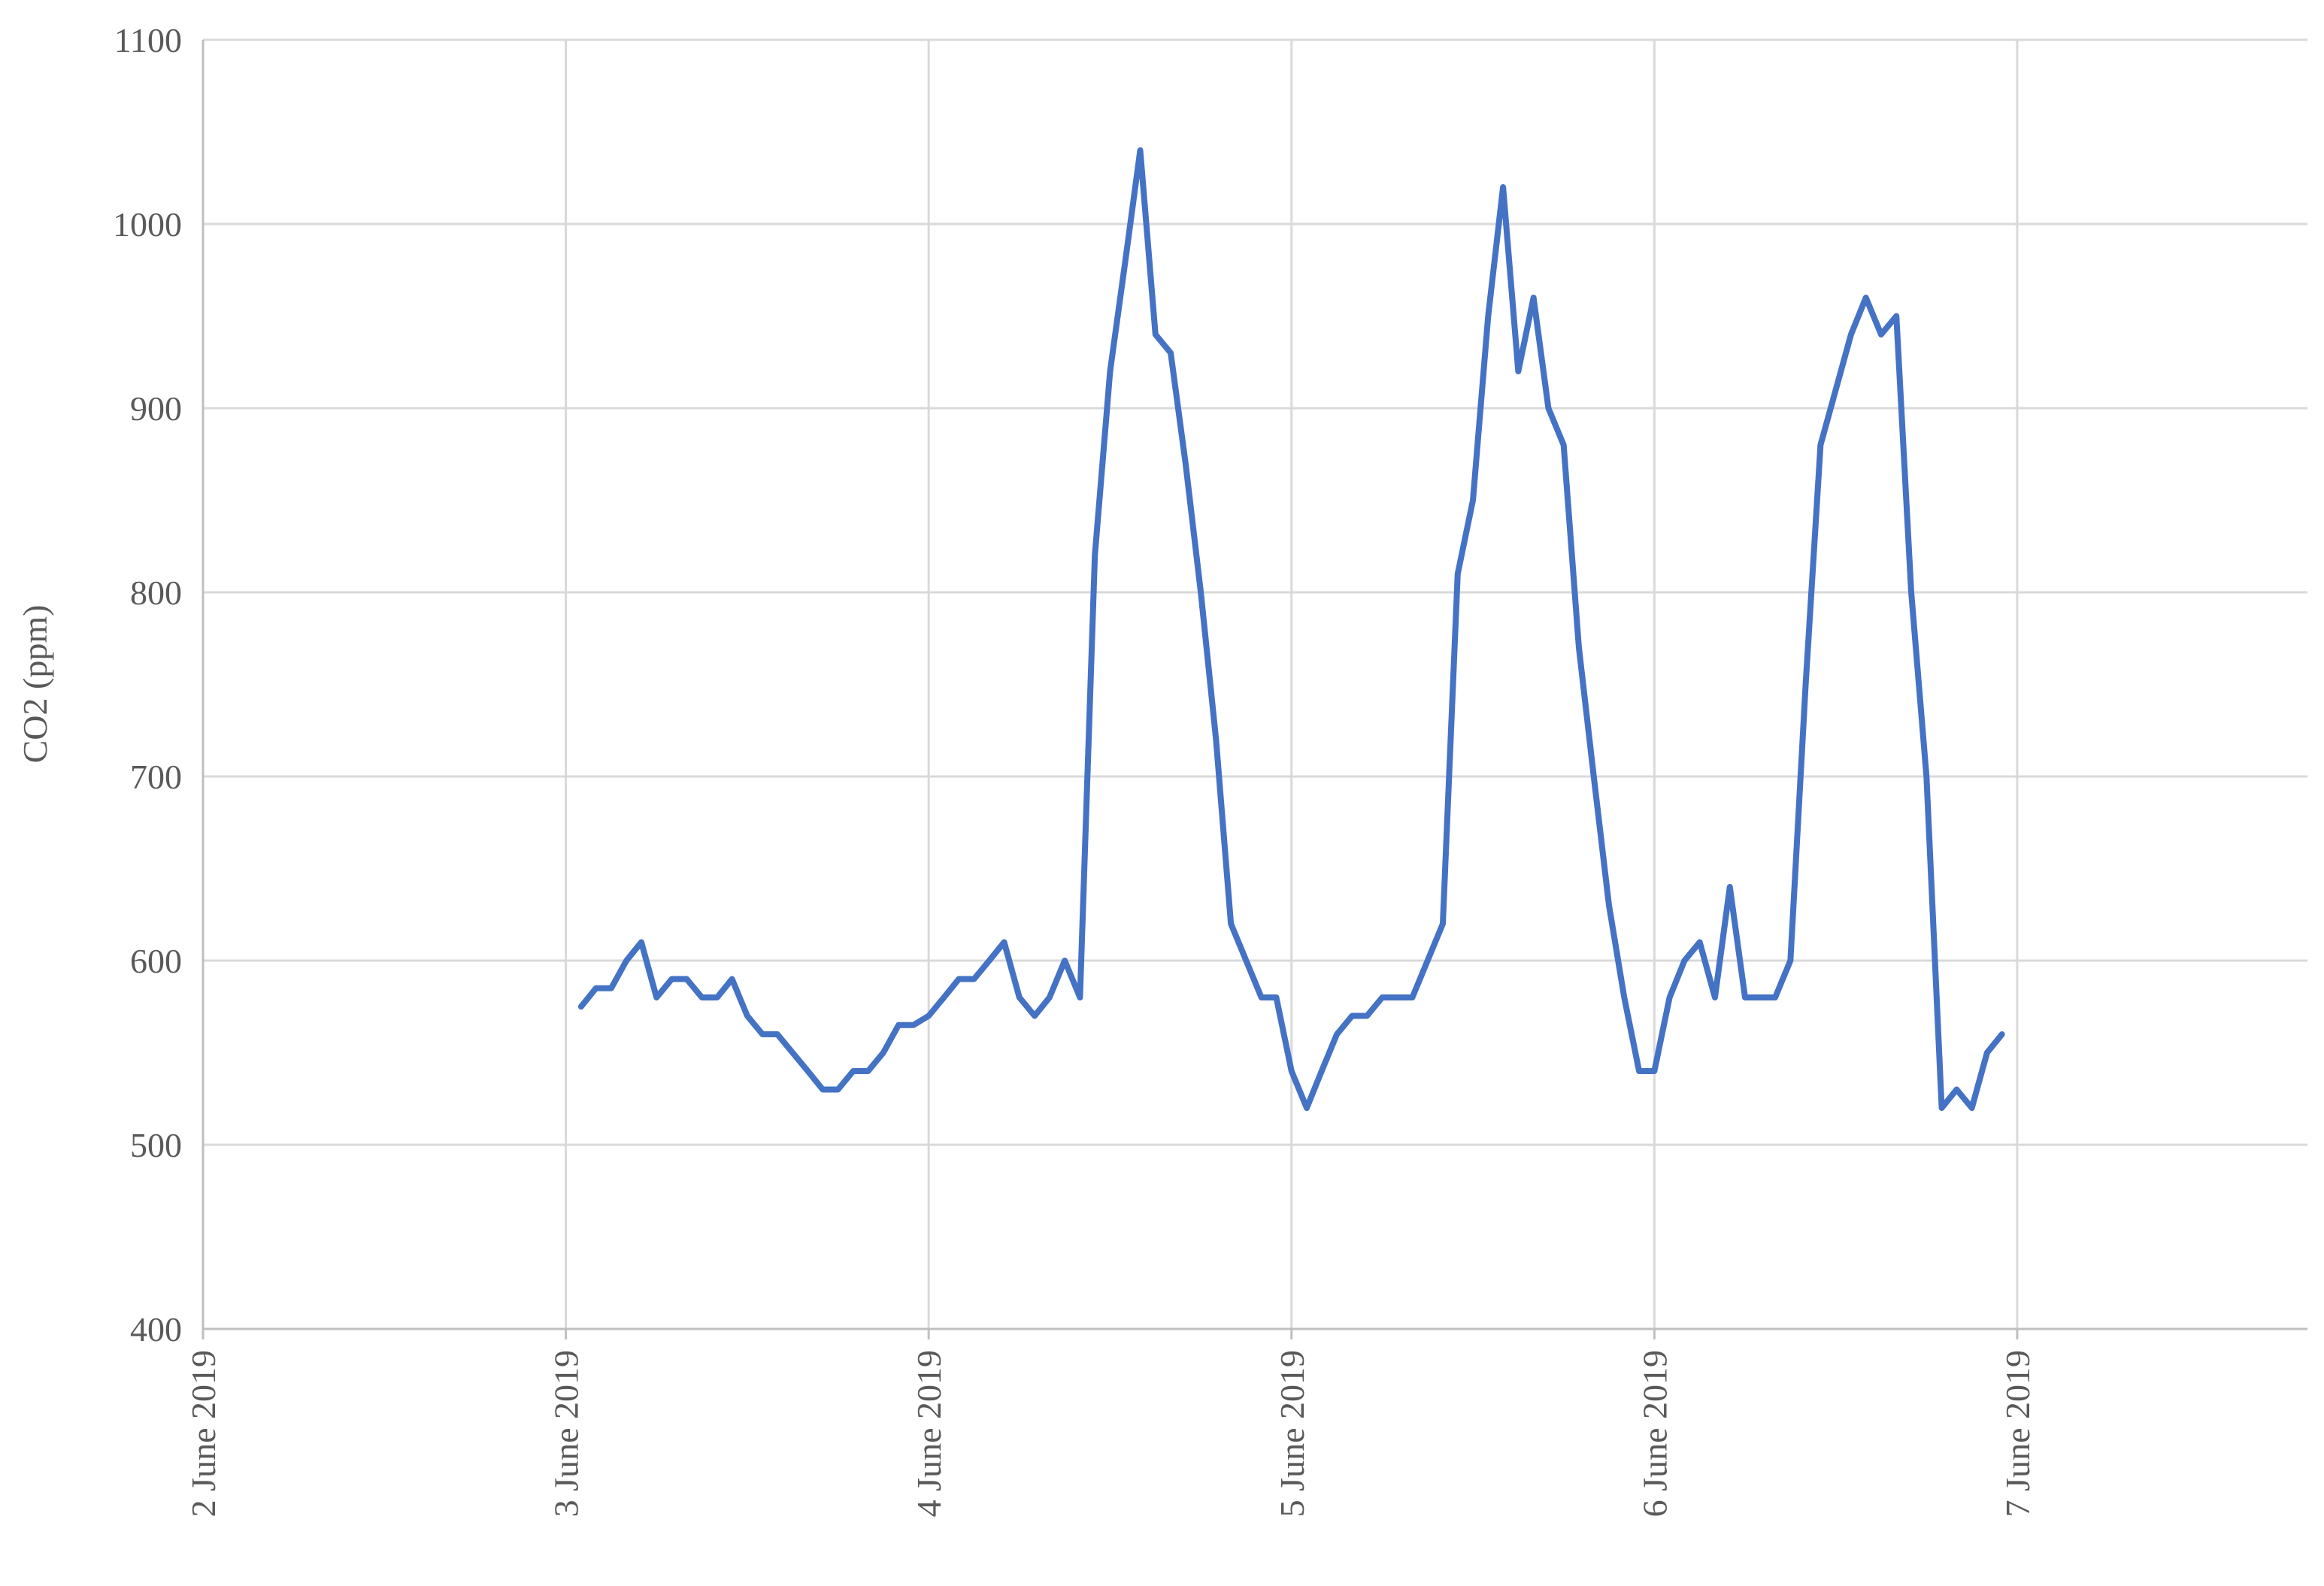 This screenshot has height=1586, width=2324. Describe the element at coordinates (156, 1145) in the screenshot. I see `y-tick-label: 500` at that location.